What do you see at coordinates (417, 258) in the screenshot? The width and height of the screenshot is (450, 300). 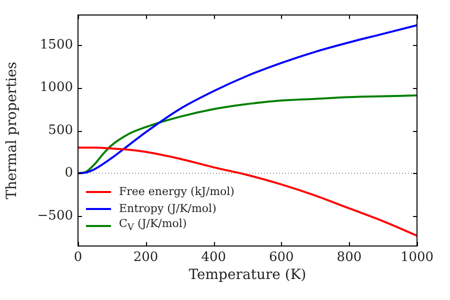 I see `x-tick-label: 1000` at bounding box center [417, 258].